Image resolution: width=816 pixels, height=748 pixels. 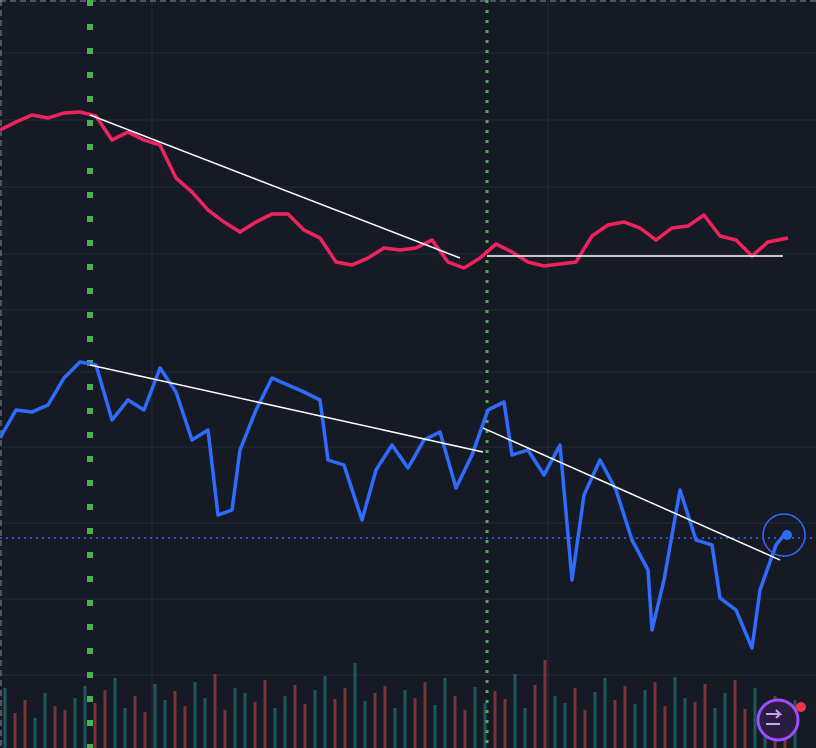 What do you see at coordinates (400, 704) in the screenshot?
I see `volume-pane` at bounding box center [400, 704].